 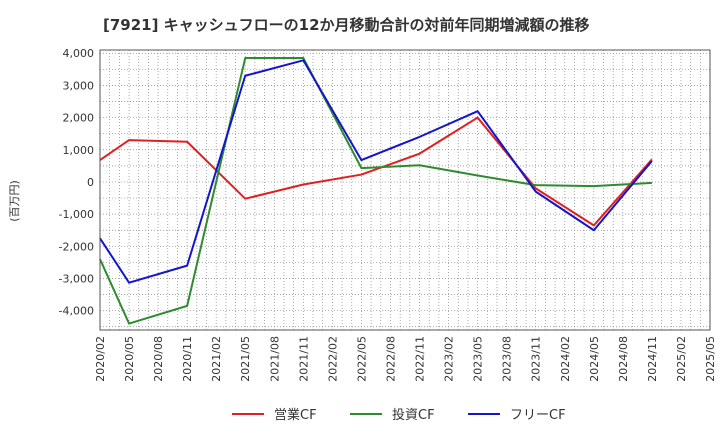 I want to click on y-axis-label: (百万円), so click(x=14, y=201).